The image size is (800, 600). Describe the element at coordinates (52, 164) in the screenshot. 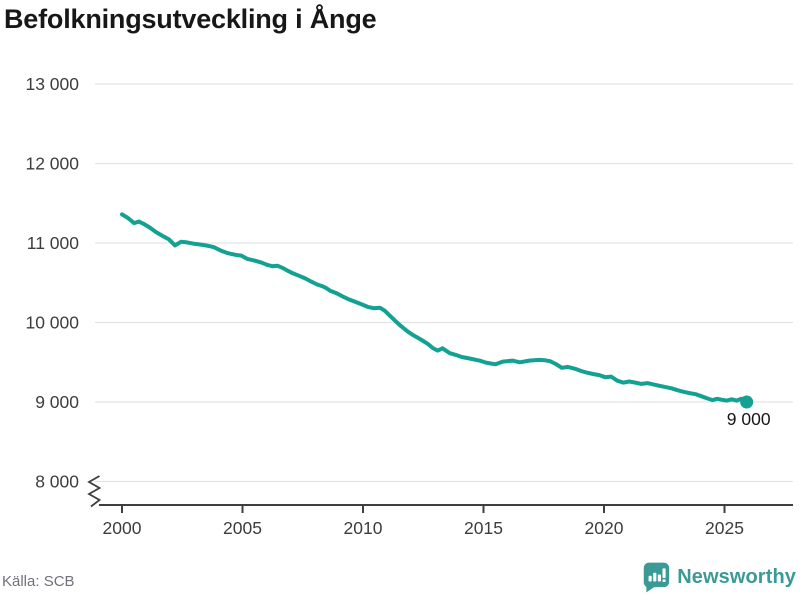

I see `y-tick-label-12000: 12 000` at that location.